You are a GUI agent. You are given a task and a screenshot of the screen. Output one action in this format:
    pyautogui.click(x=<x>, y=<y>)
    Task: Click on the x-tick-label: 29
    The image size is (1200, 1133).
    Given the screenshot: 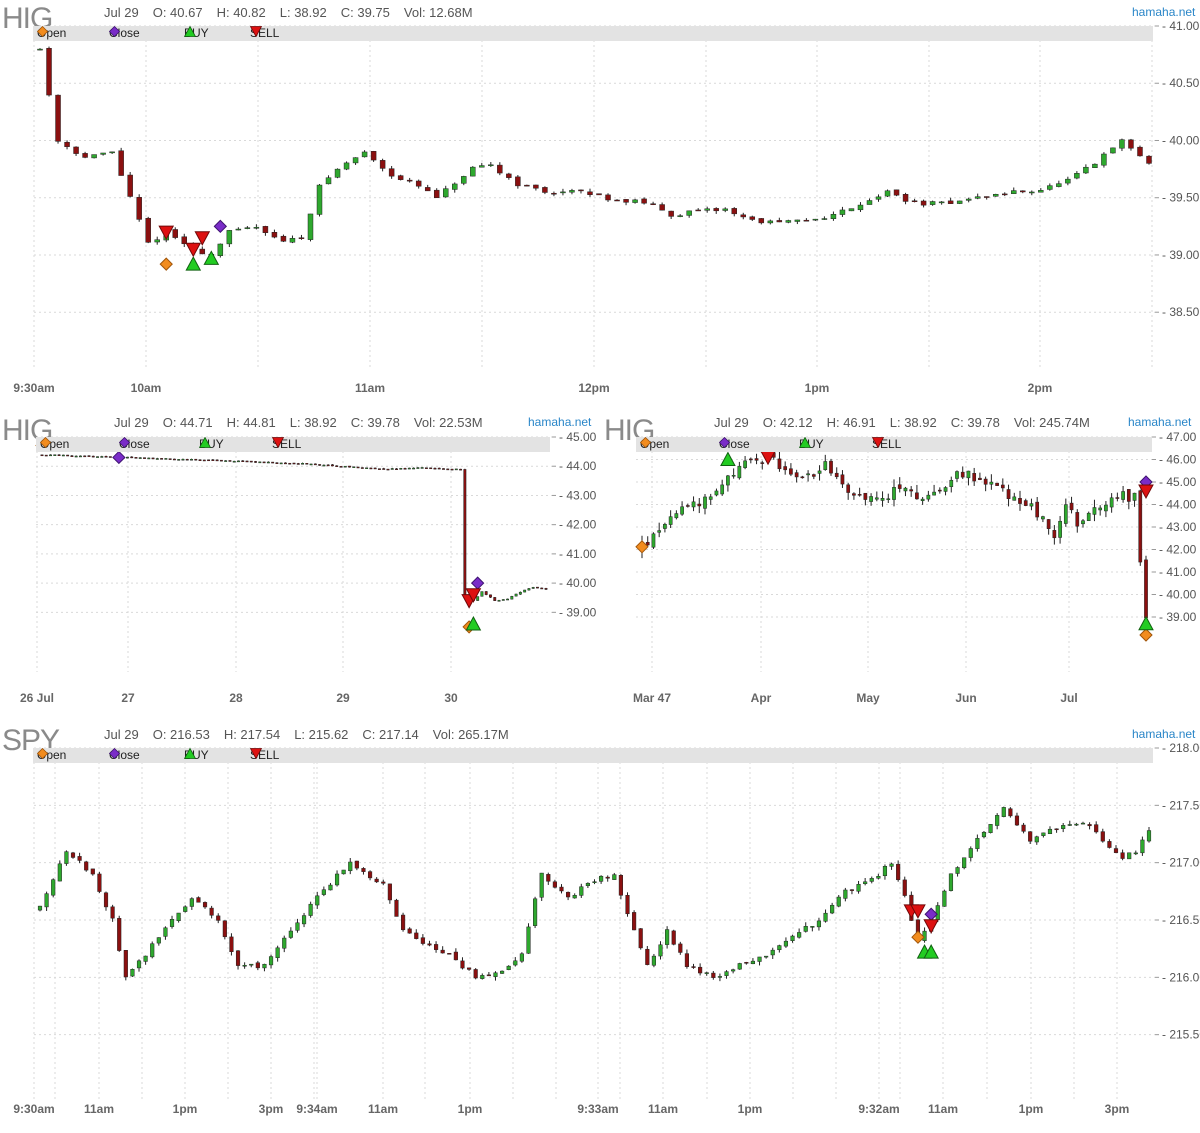 What is the action you would take?
    pyautogui.click(x=343, y=698)
    